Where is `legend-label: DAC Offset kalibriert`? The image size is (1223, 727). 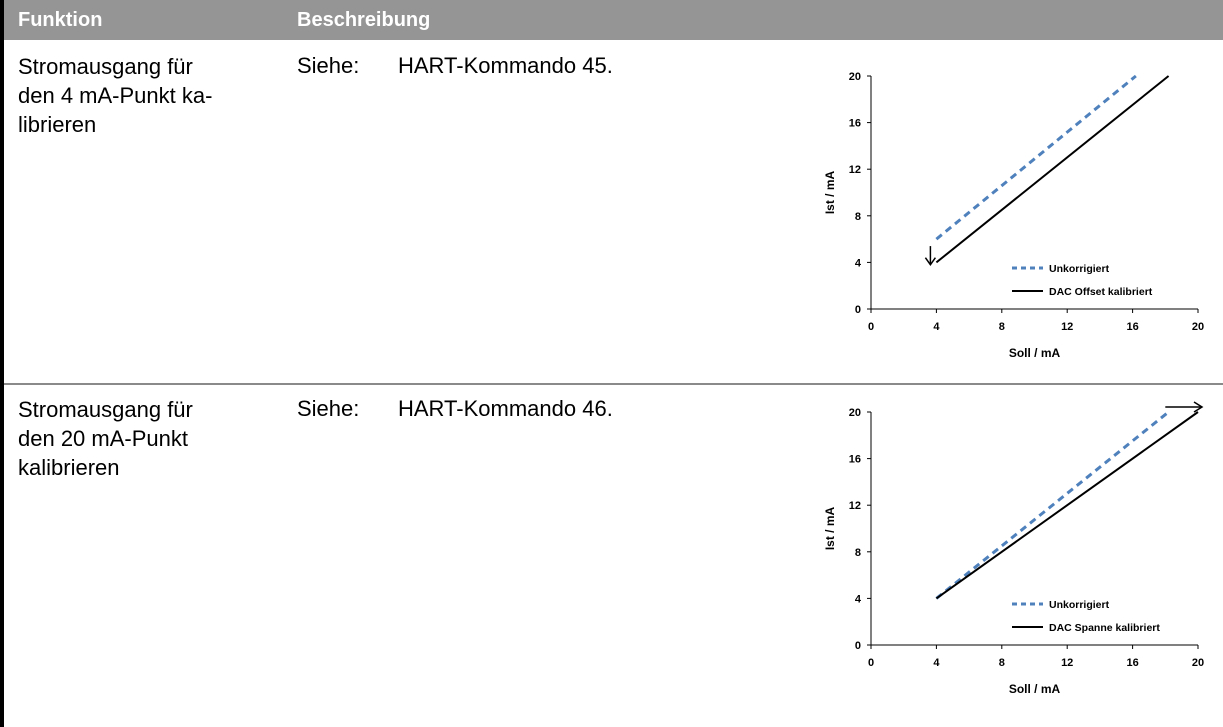
legend-label: DAC Offset kalibriert is located at coordinates (1101, 292).